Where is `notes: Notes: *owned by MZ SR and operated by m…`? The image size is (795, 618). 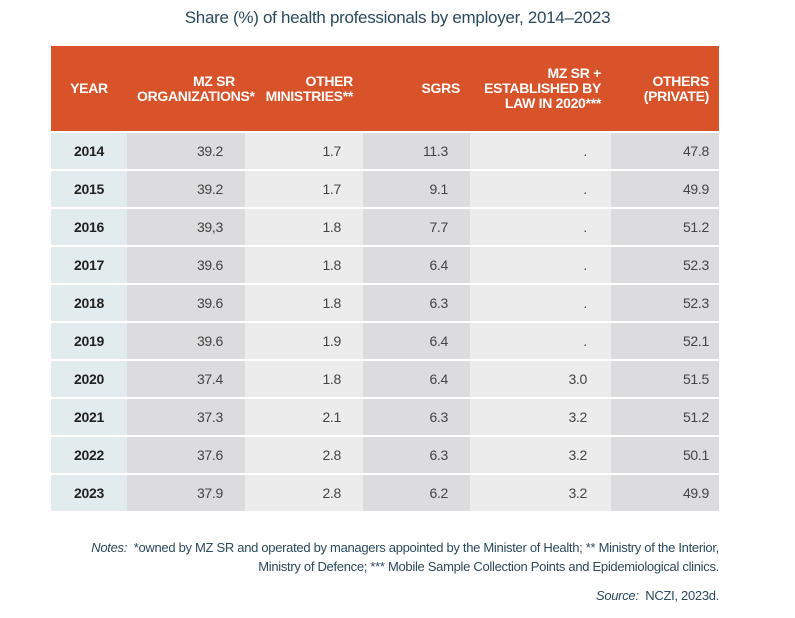 notes: Notes: *owned by MZ SR and operated by m… is located at coordinates (399, 557).